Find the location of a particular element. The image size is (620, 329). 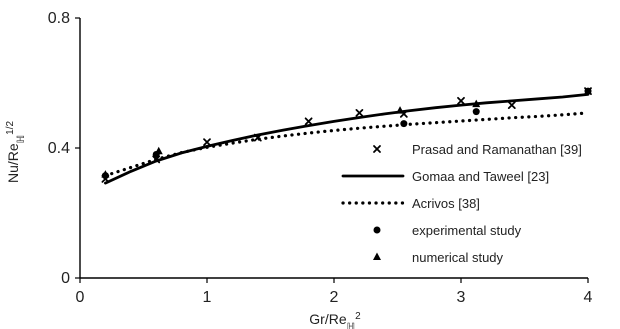

legend-label-4: numerical study is located at coordinates (458, 257).